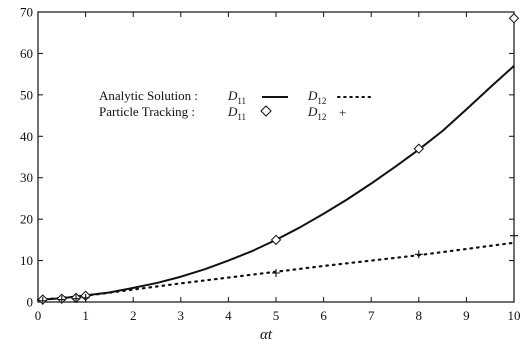 Image resolution: width=523 pixels, height=339 pixels. Describe the element at coordinates (147, 111) in the screenshot. I see `legend-particle-label: Particle Tracking :` at that location.